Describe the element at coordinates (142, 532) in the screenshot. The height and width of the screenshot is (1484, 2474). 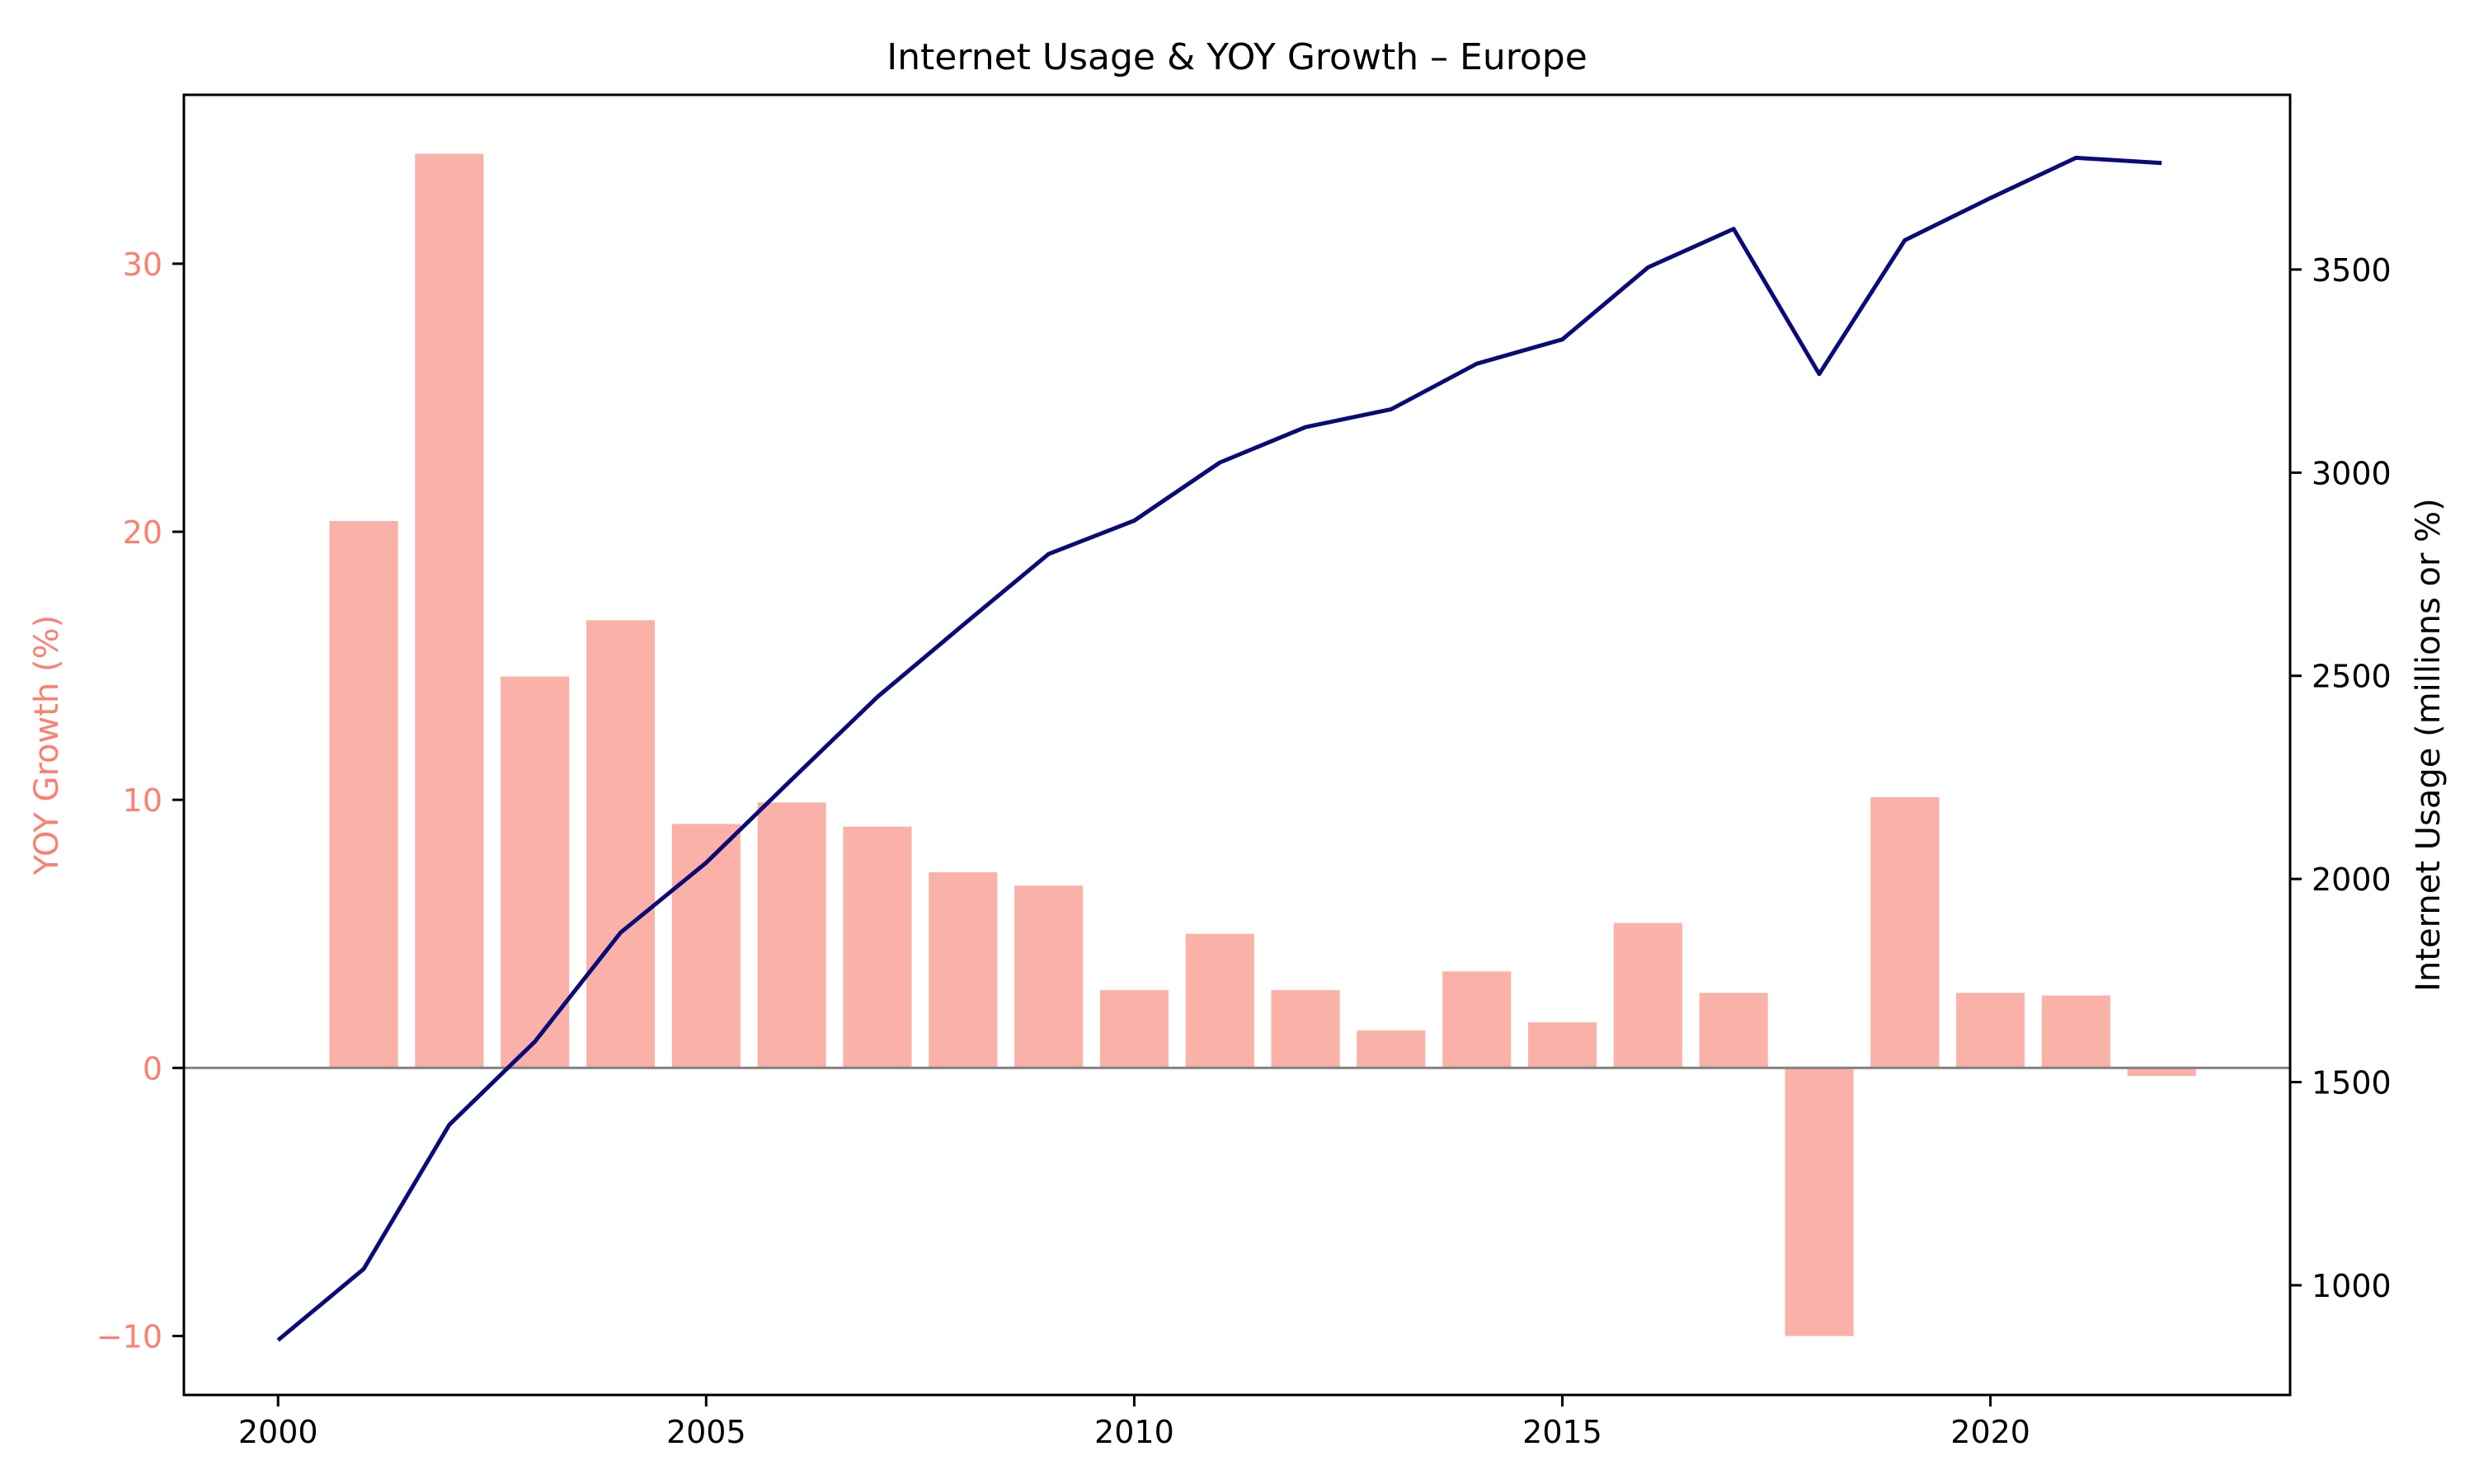
I see `y-left-tick-label-20: 20` at that location.